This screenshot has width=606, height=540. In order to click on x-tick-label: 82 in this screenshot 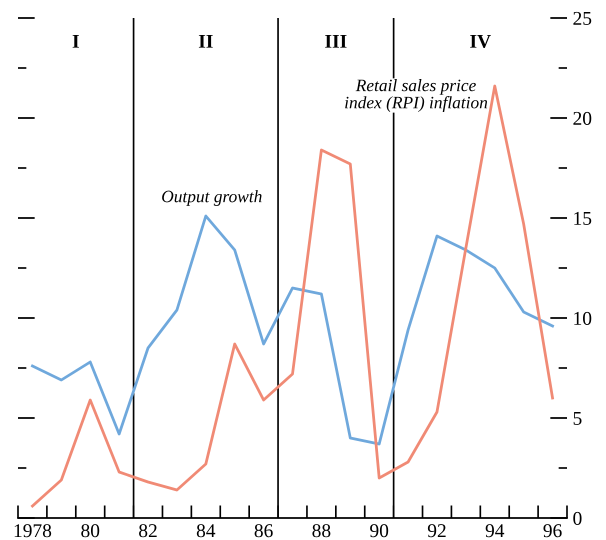, I will do `click(148, 531)`.